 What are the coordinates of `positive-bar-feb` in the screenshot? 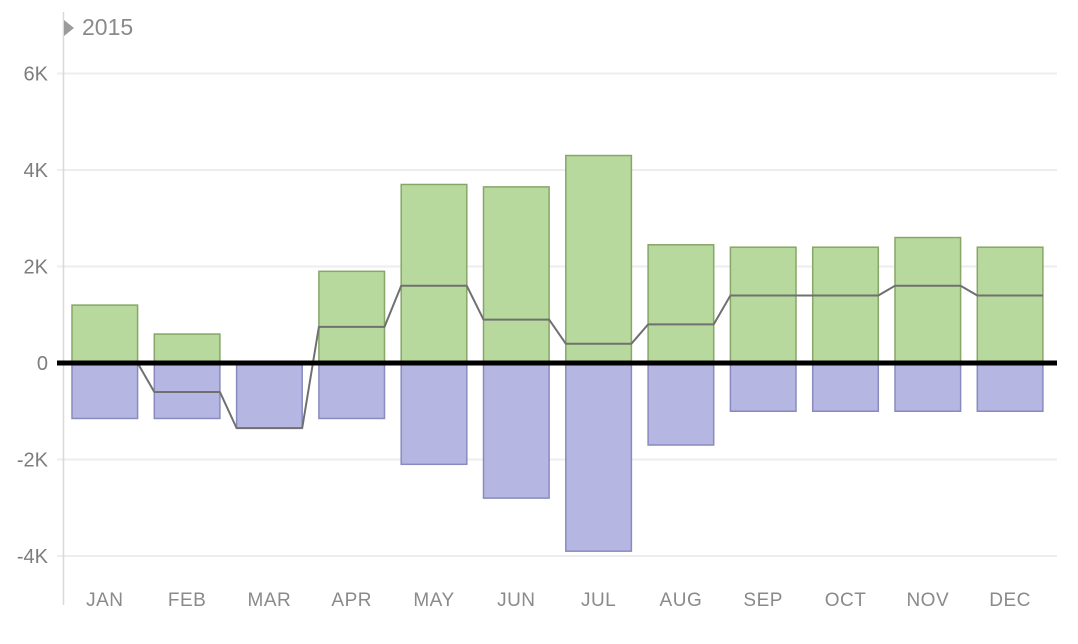 It's located at (187, 348).